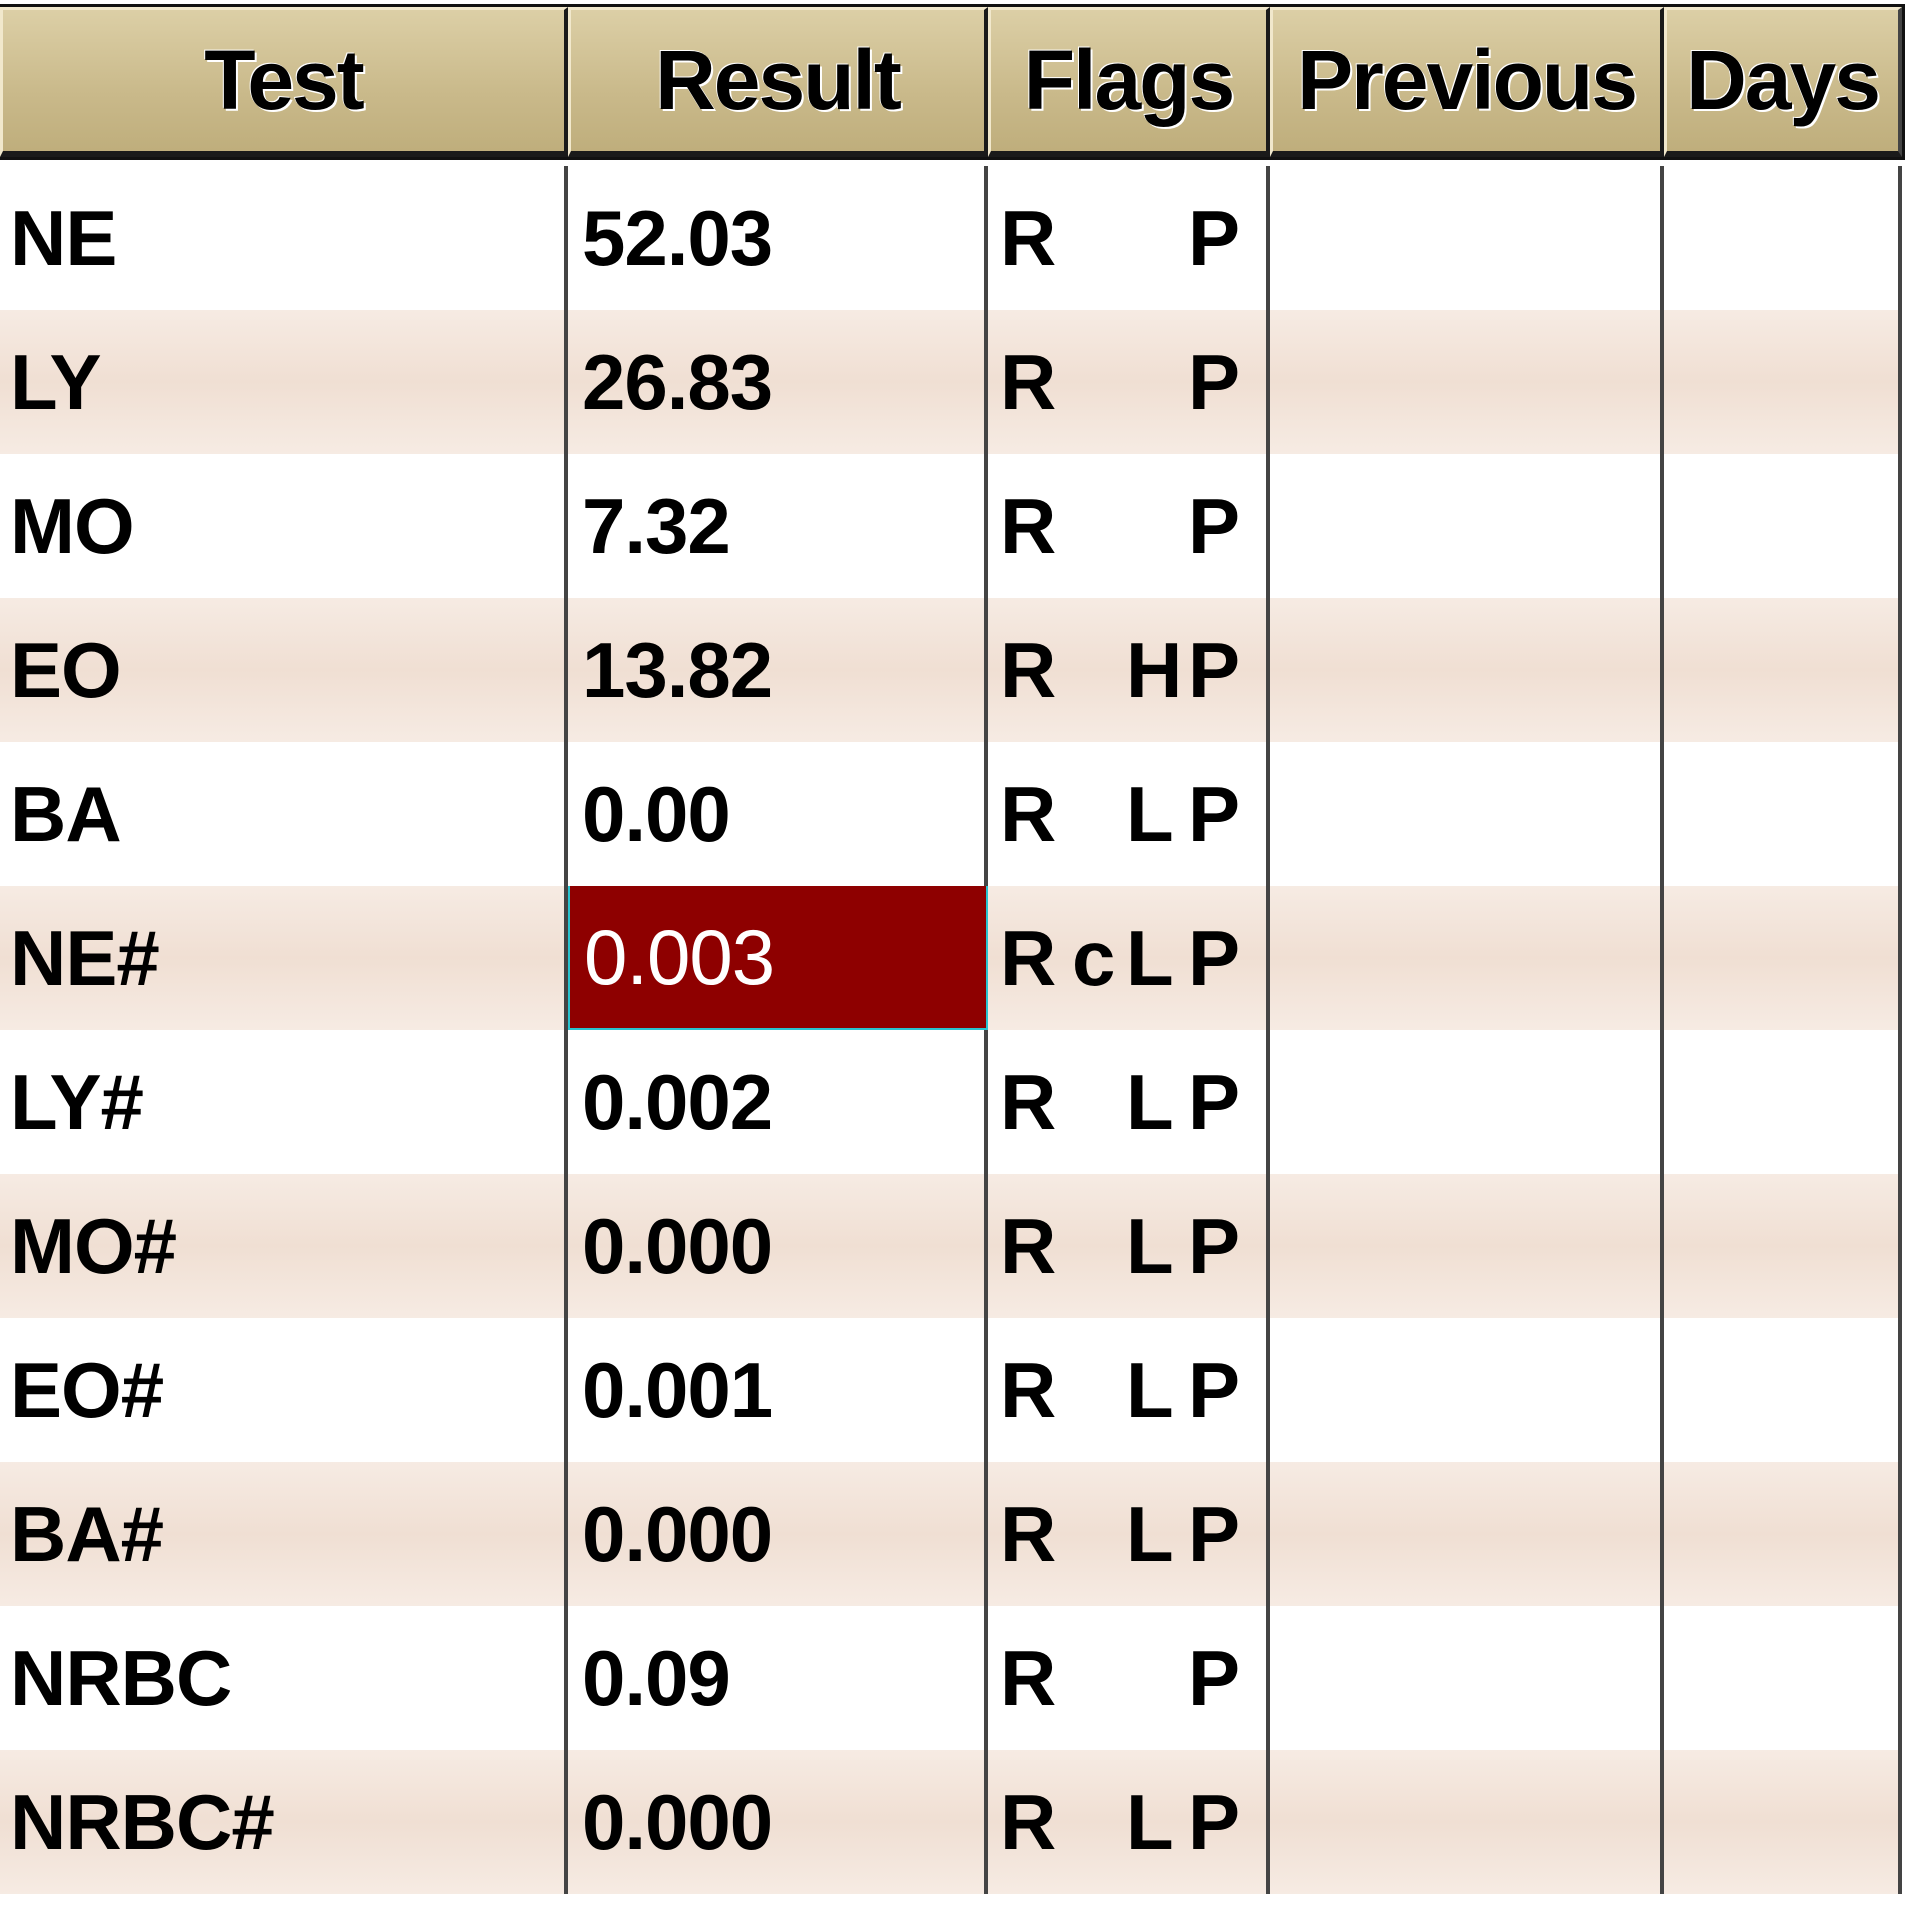 The width and height of the screenshot is (1911, 1908). I want to click on test-name-cell: LY#, so click(284, 1102).